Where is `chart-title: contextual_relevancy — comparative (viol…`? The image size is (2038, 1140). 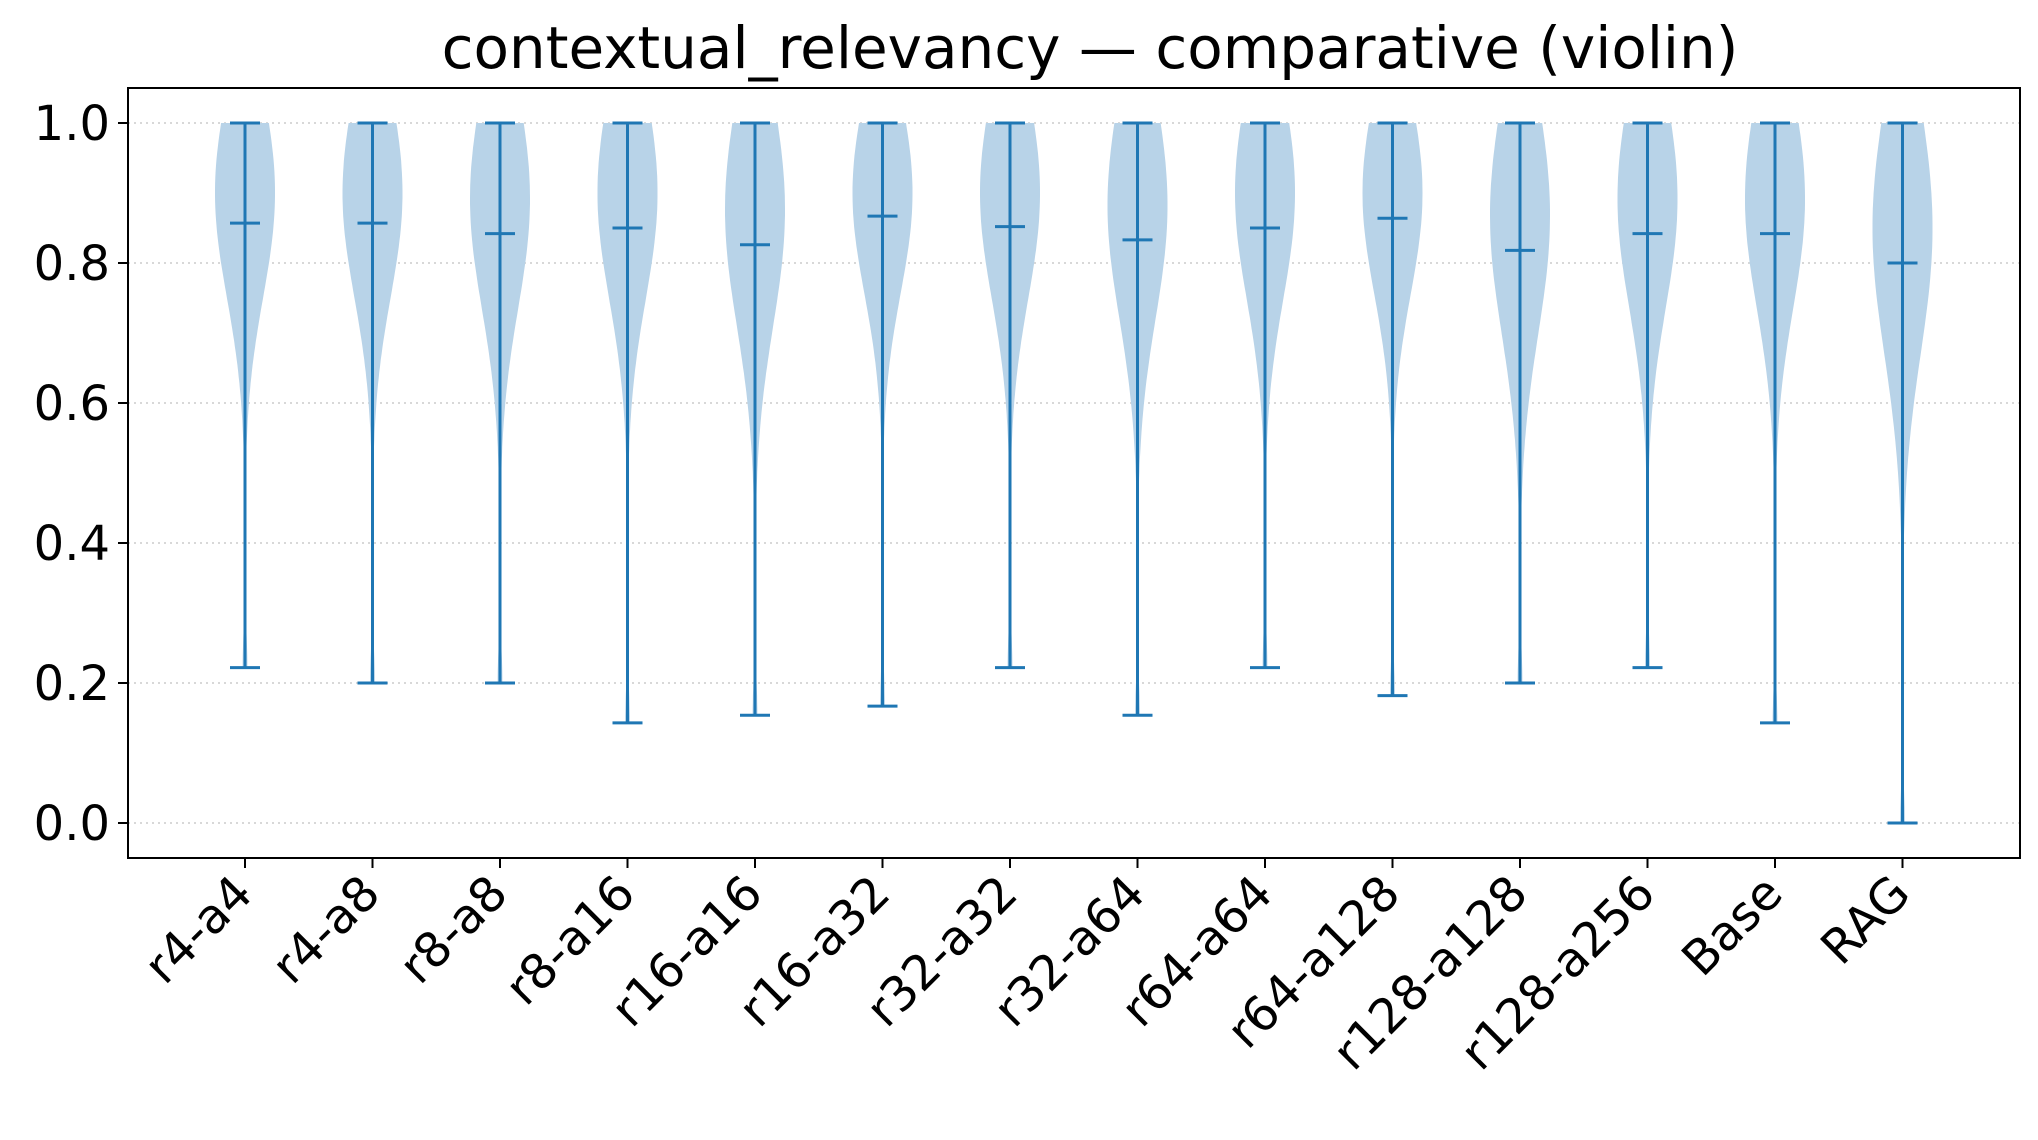
chart-title: contextual_relevancy — comparative (viol… is located at coordinates (1090, 48).